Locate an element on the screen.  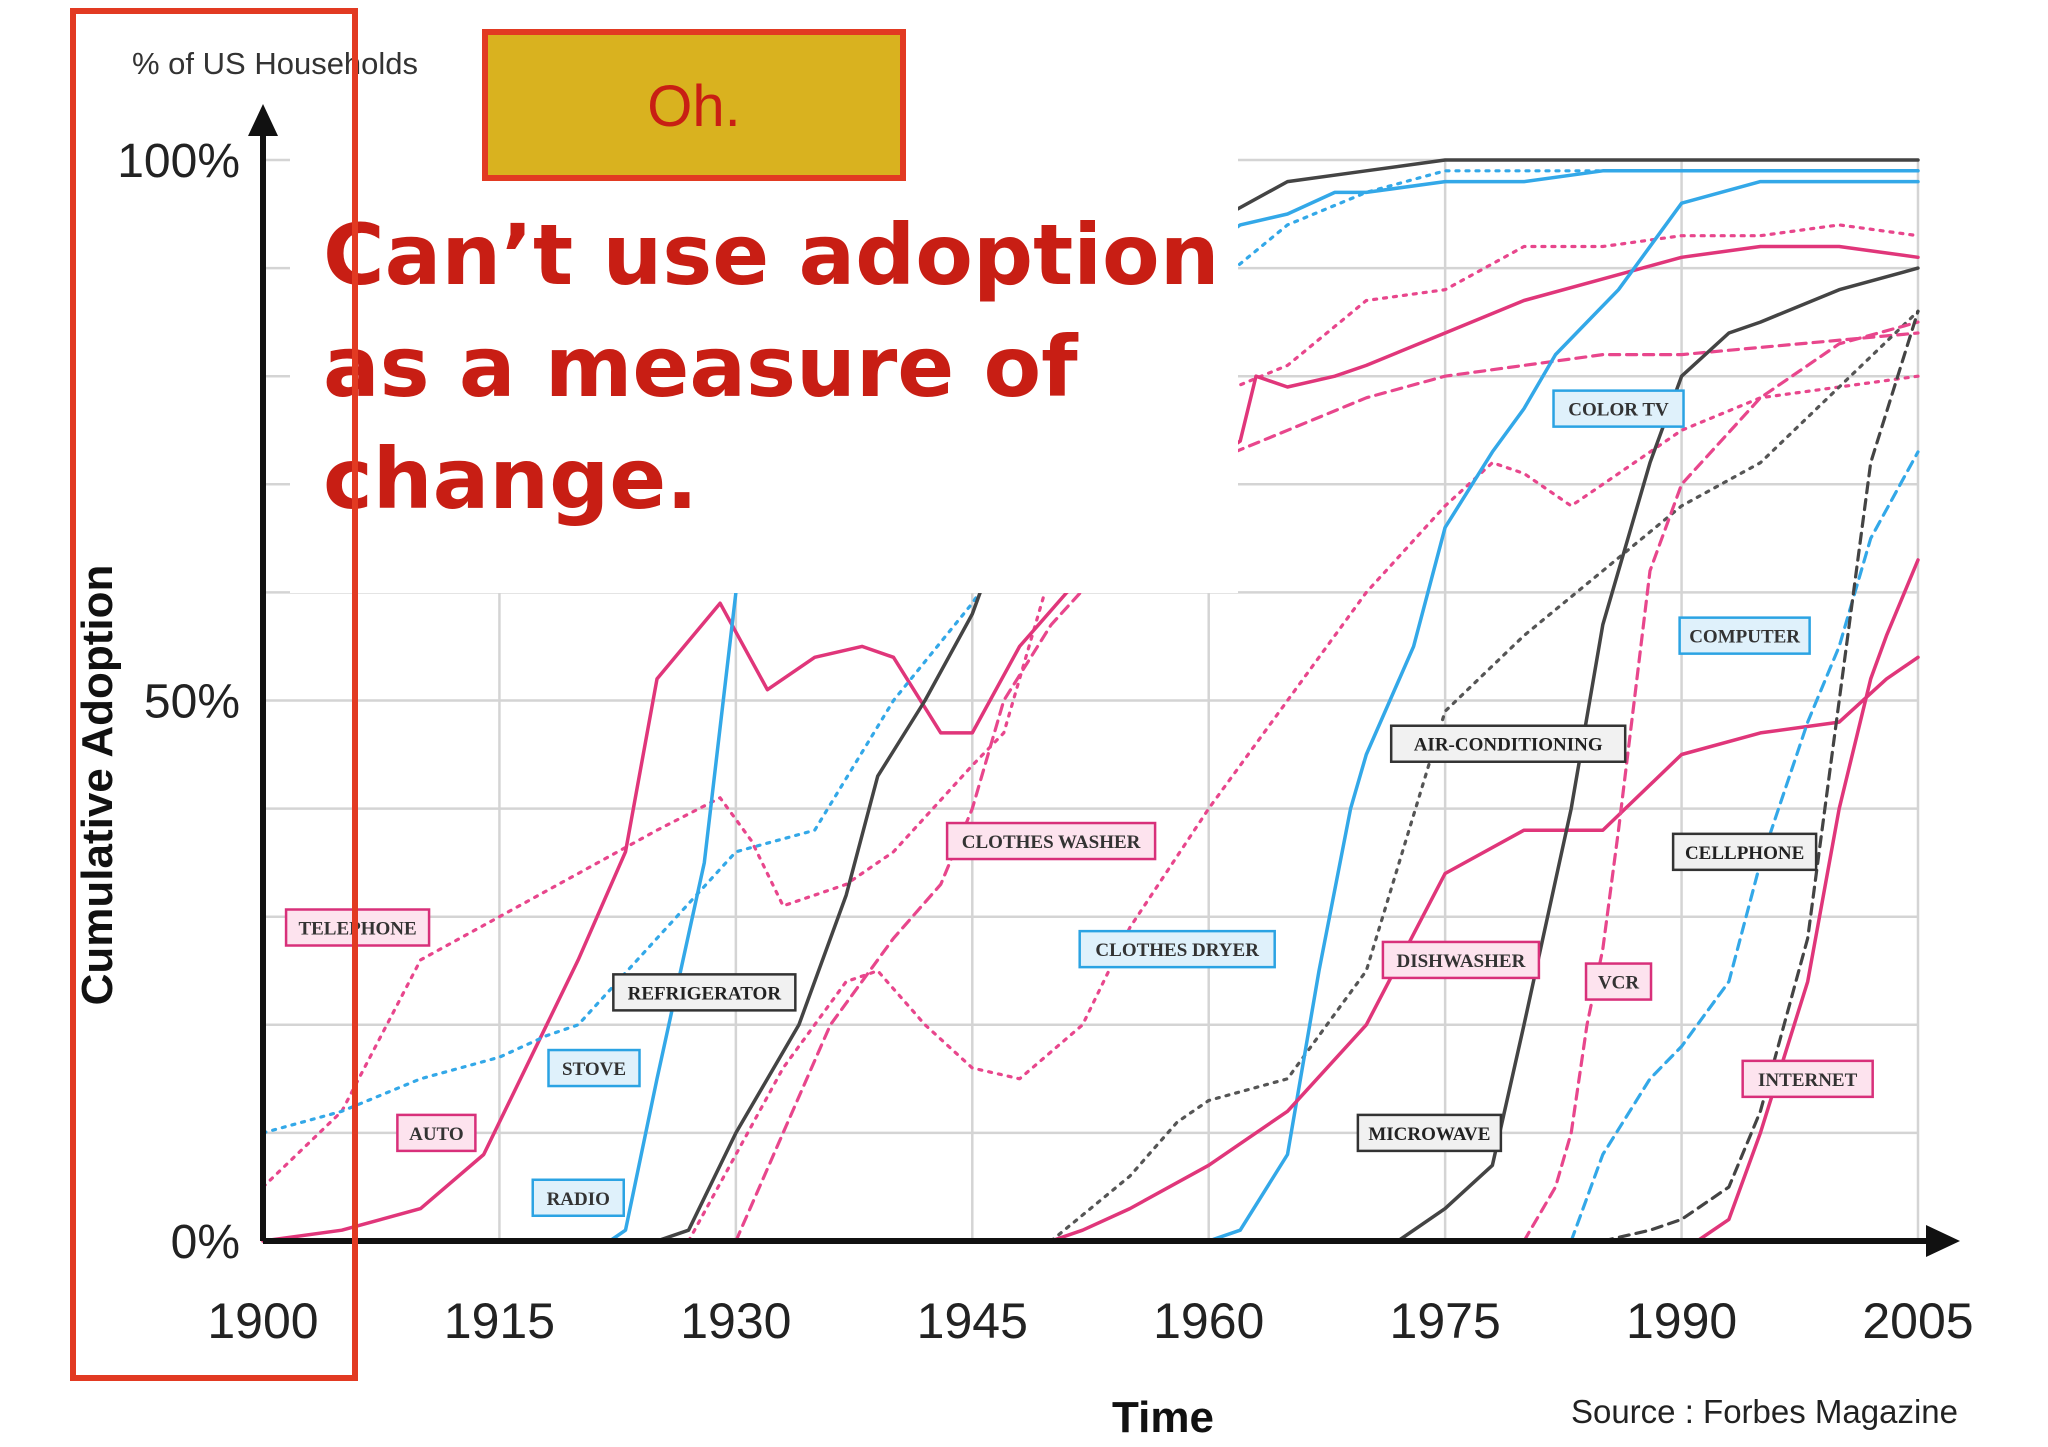
y-axis-title: Cumulative Adoption is located at coordinates (97, 785).